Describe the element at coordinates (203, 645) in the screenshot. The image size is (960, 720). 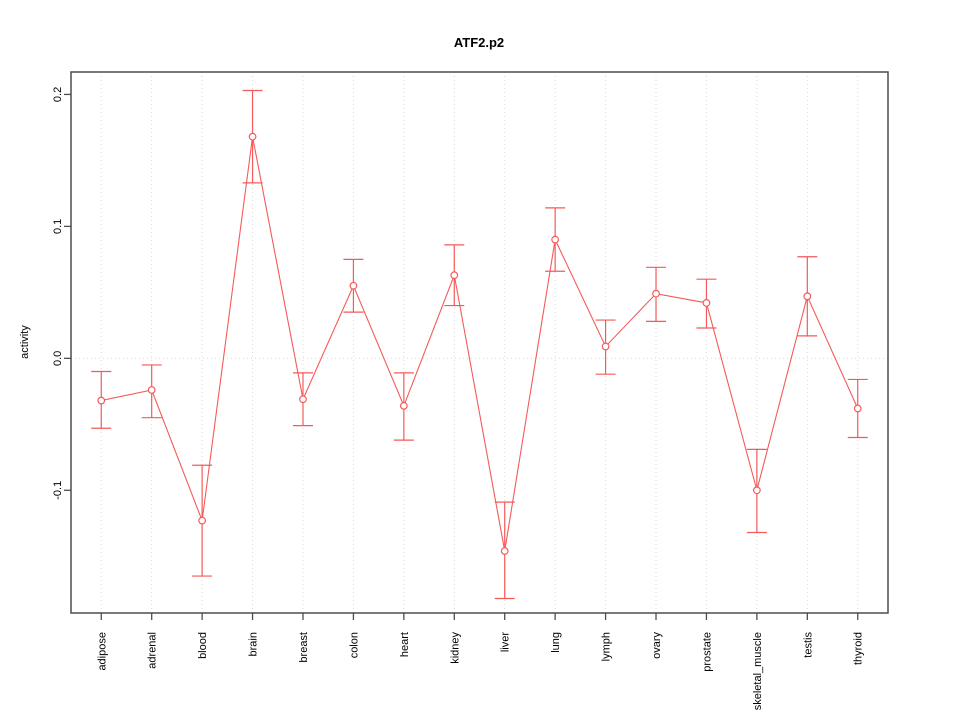
I see `x-tick-label: blood` at that location.